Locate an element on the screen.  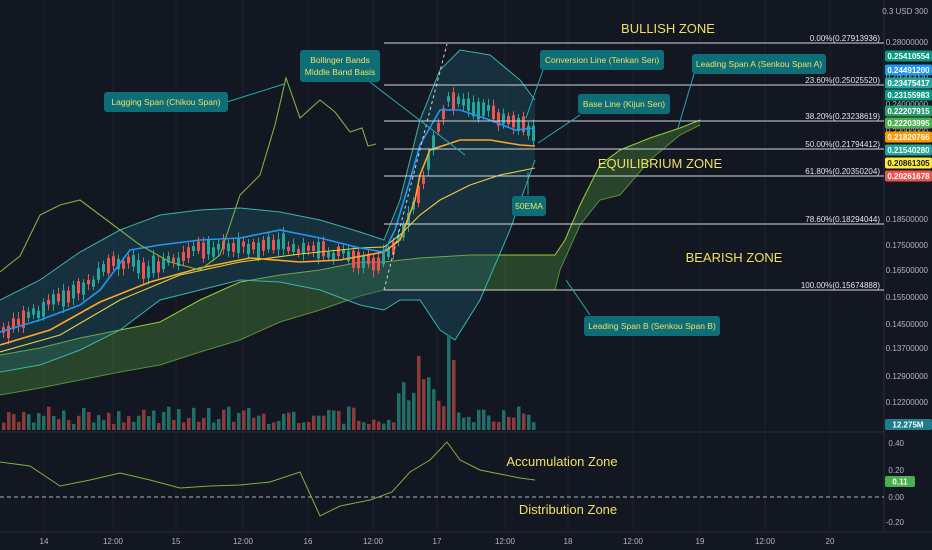
volume-bars is located at coordinates (269, 382).